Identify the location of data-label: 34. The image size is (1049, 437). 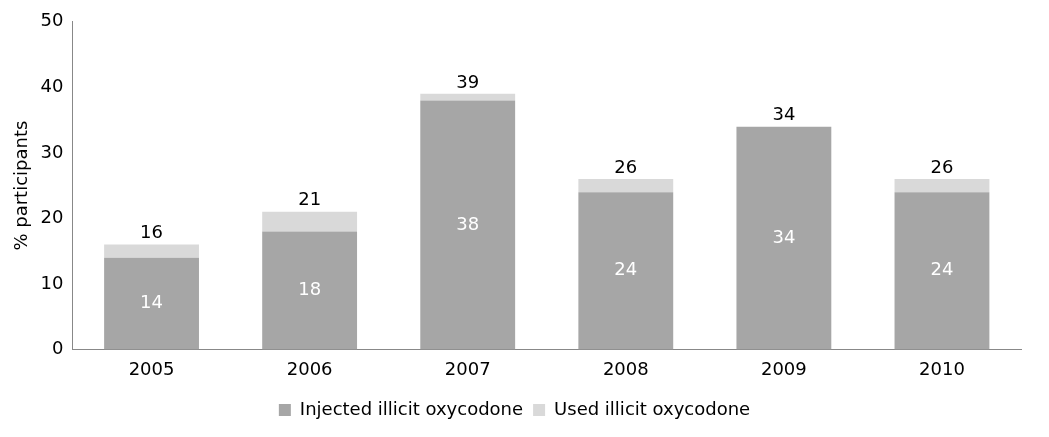
(784, 236).